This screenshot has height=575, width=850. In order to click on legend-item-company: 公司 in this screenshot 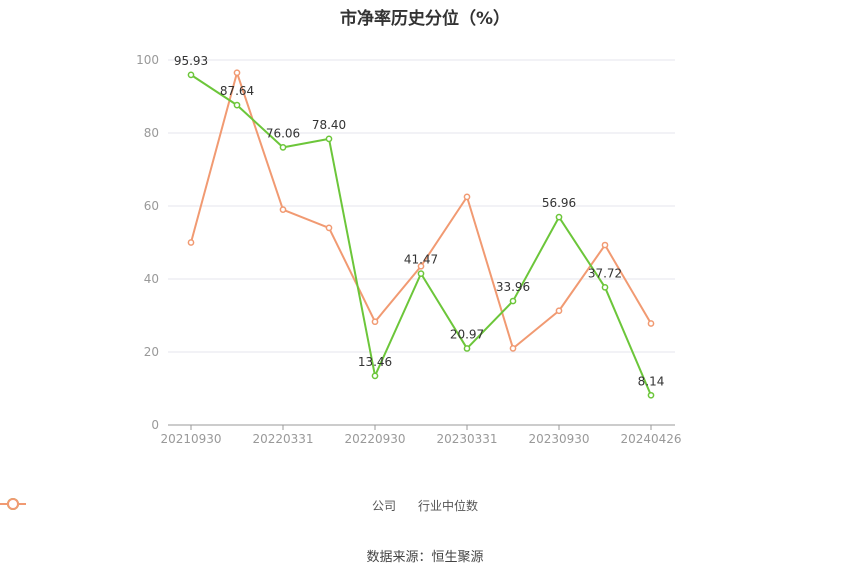, I will do `click(198, 505)`.